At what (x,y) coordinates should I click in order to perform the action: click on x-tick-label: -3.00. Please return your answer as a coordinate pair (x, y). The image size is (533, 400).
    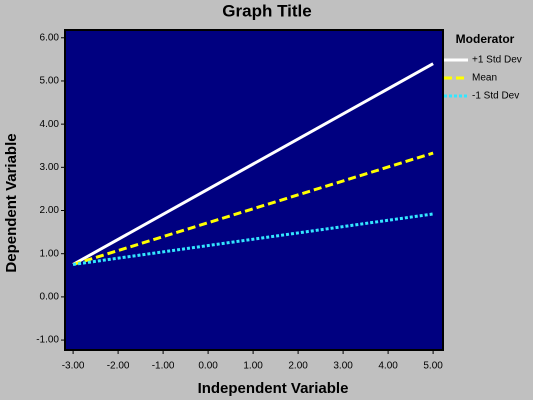
    Looking at the image, I should click on (73, 366).